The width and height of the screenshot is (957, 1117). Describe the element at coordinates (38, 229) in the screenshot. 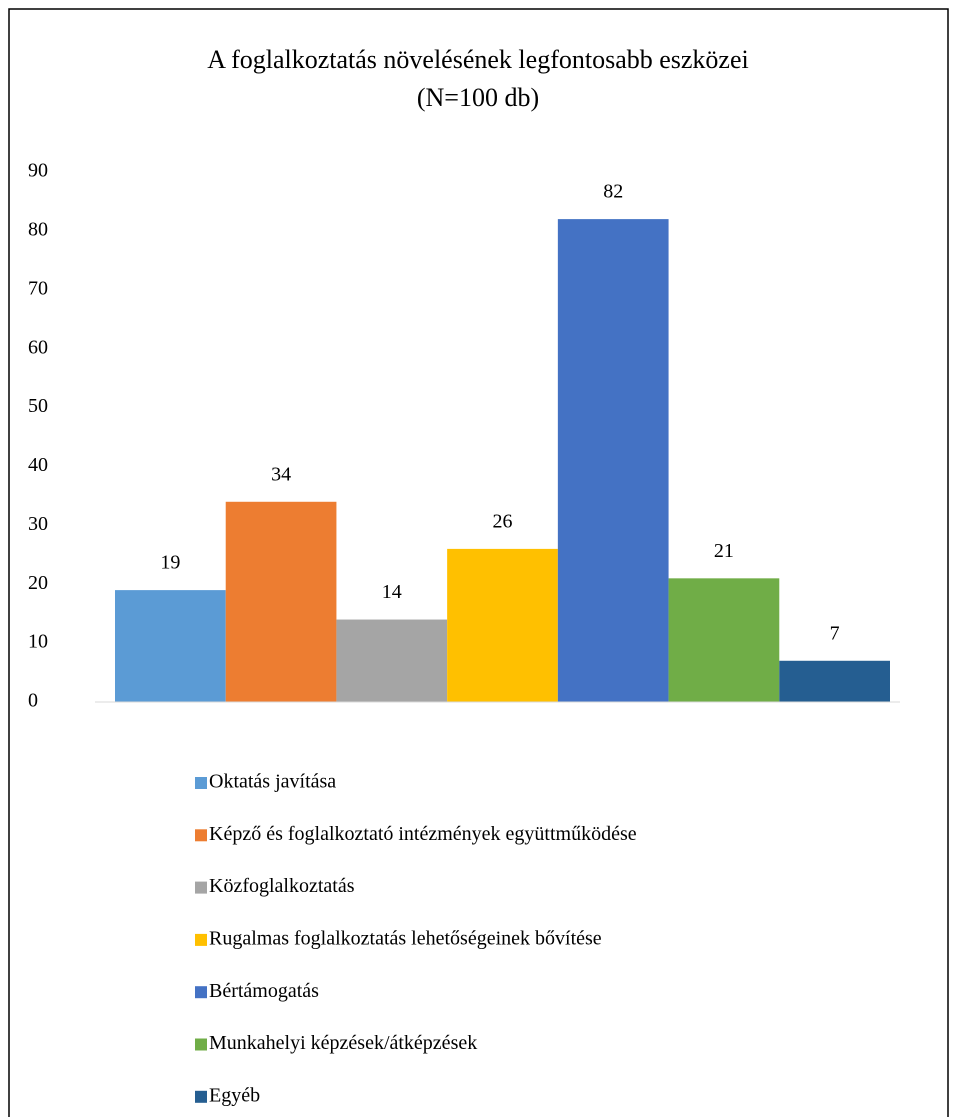

I see `y-tick-label: 80` at that location.